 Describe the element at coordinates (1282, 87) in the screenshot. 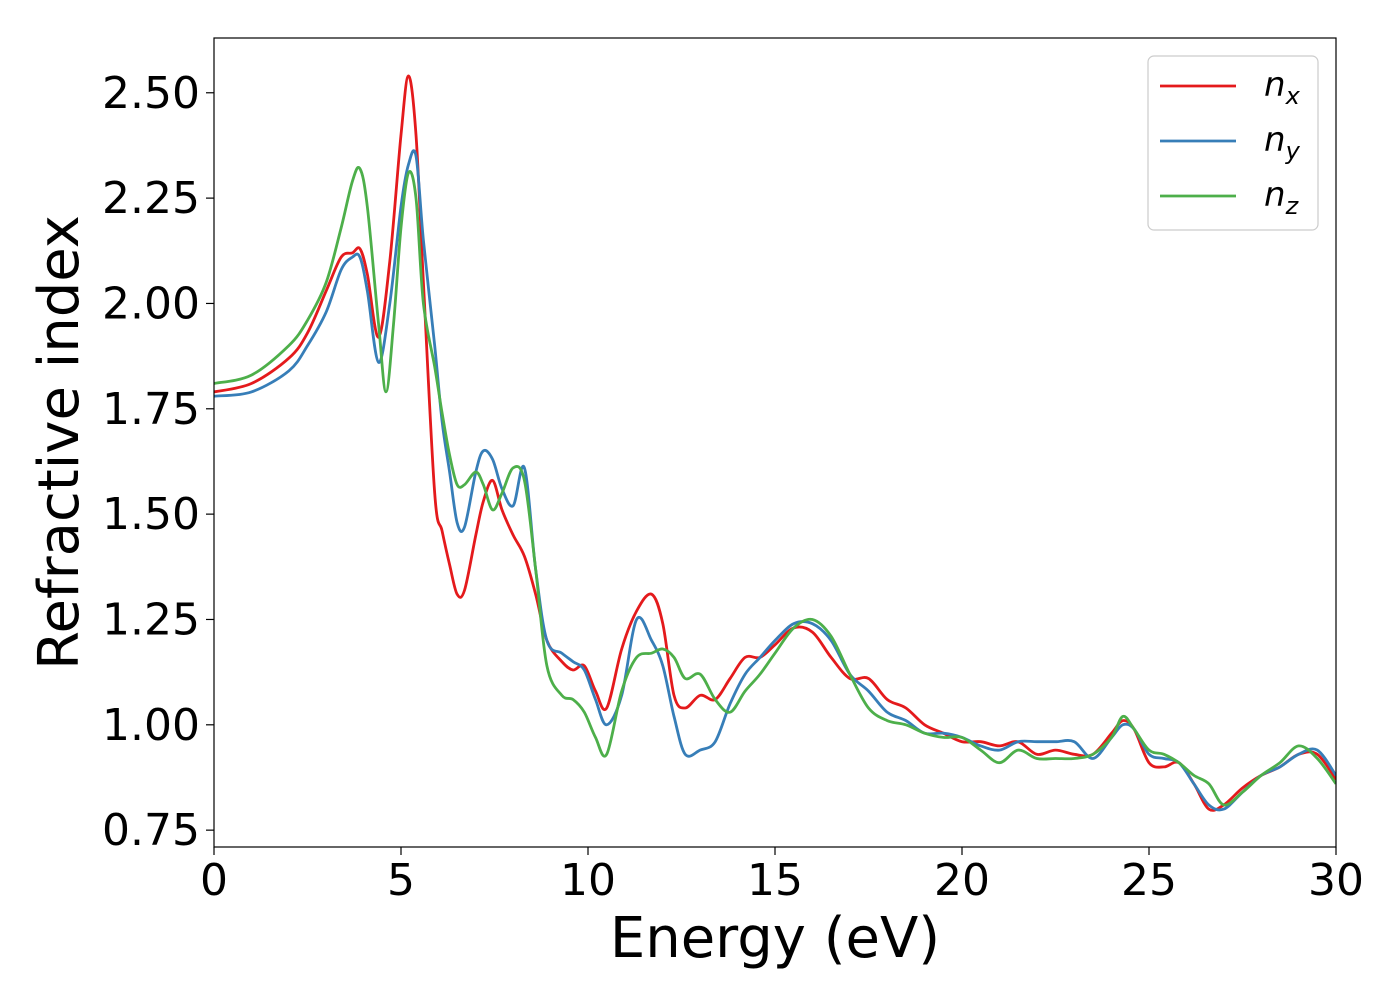

I see `legend-label-nx: nx` at that location.